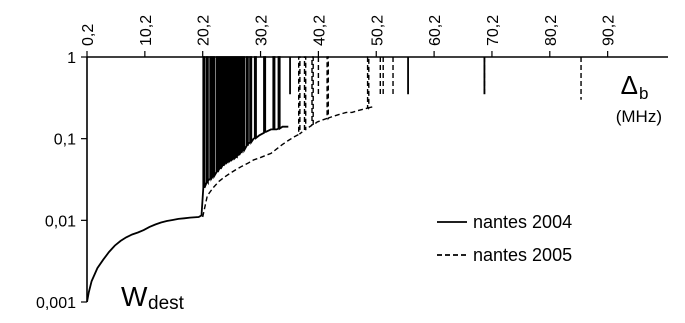  I want to click on annotation-w: W, so click(134, 296).